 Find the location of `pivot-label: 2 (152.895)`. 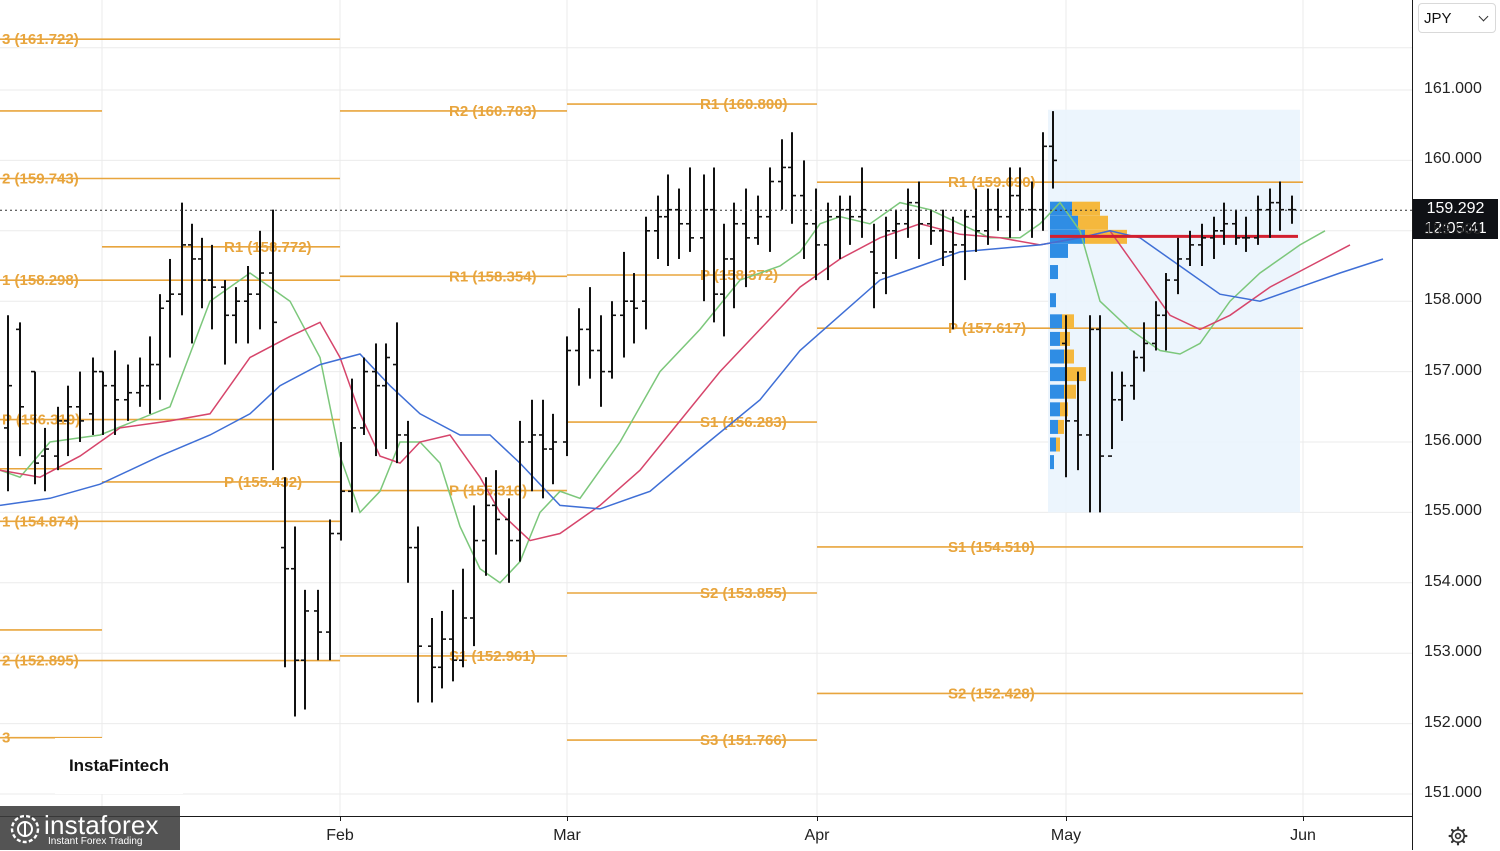

pivot-label: 2 (152.895) is located at coordinates (40, 661).